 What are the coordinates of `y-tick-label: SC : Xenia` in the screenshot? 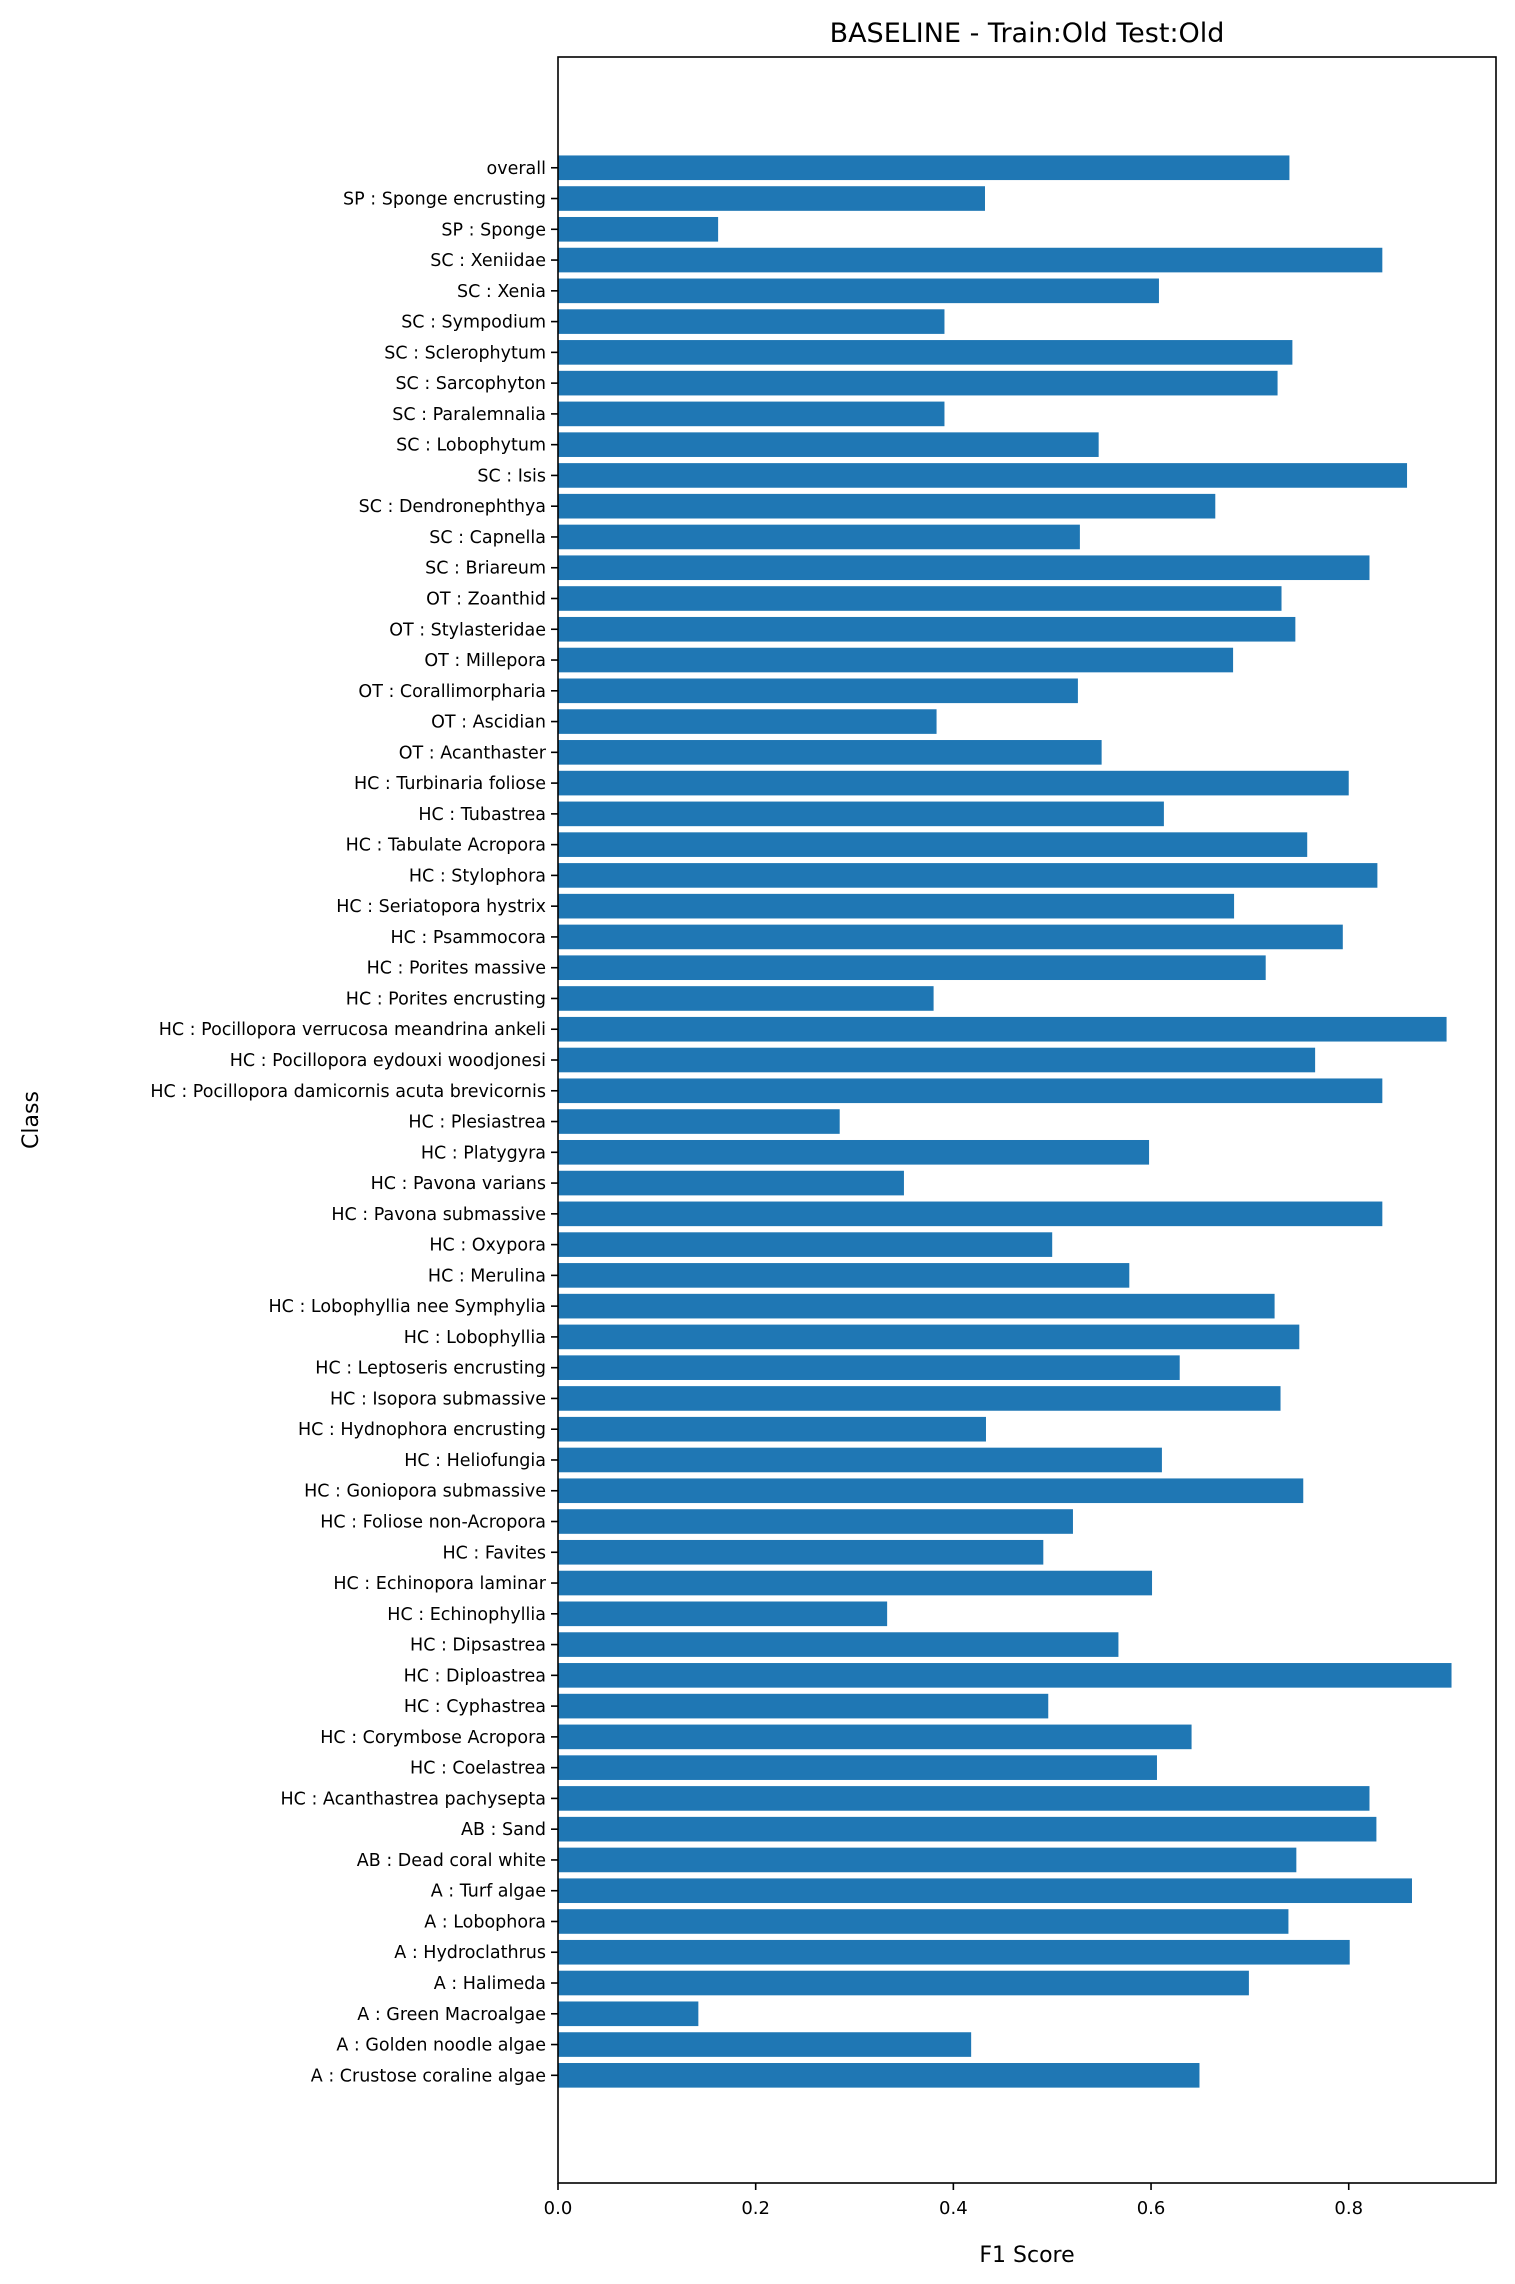 It's located at (501, 292).